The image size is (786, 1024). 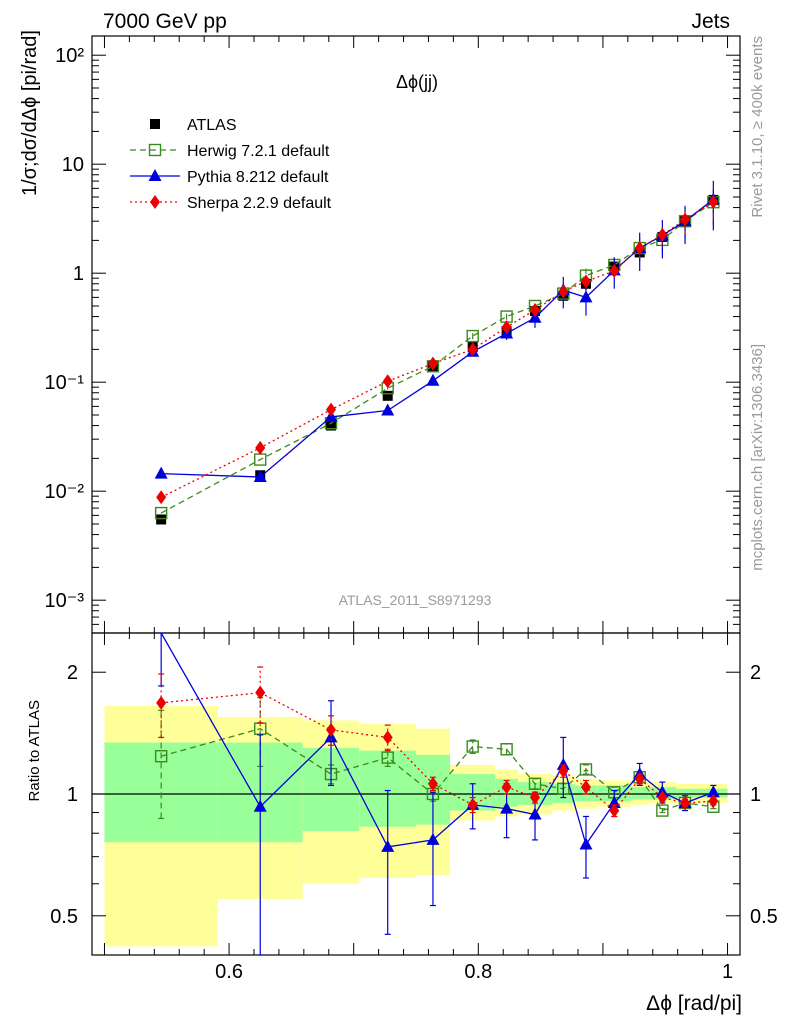 What do you see at coordinates (755, 795) in the screenshot?
I see `ratio-ytick-label-right: 1` at bounding box center [755, 795].